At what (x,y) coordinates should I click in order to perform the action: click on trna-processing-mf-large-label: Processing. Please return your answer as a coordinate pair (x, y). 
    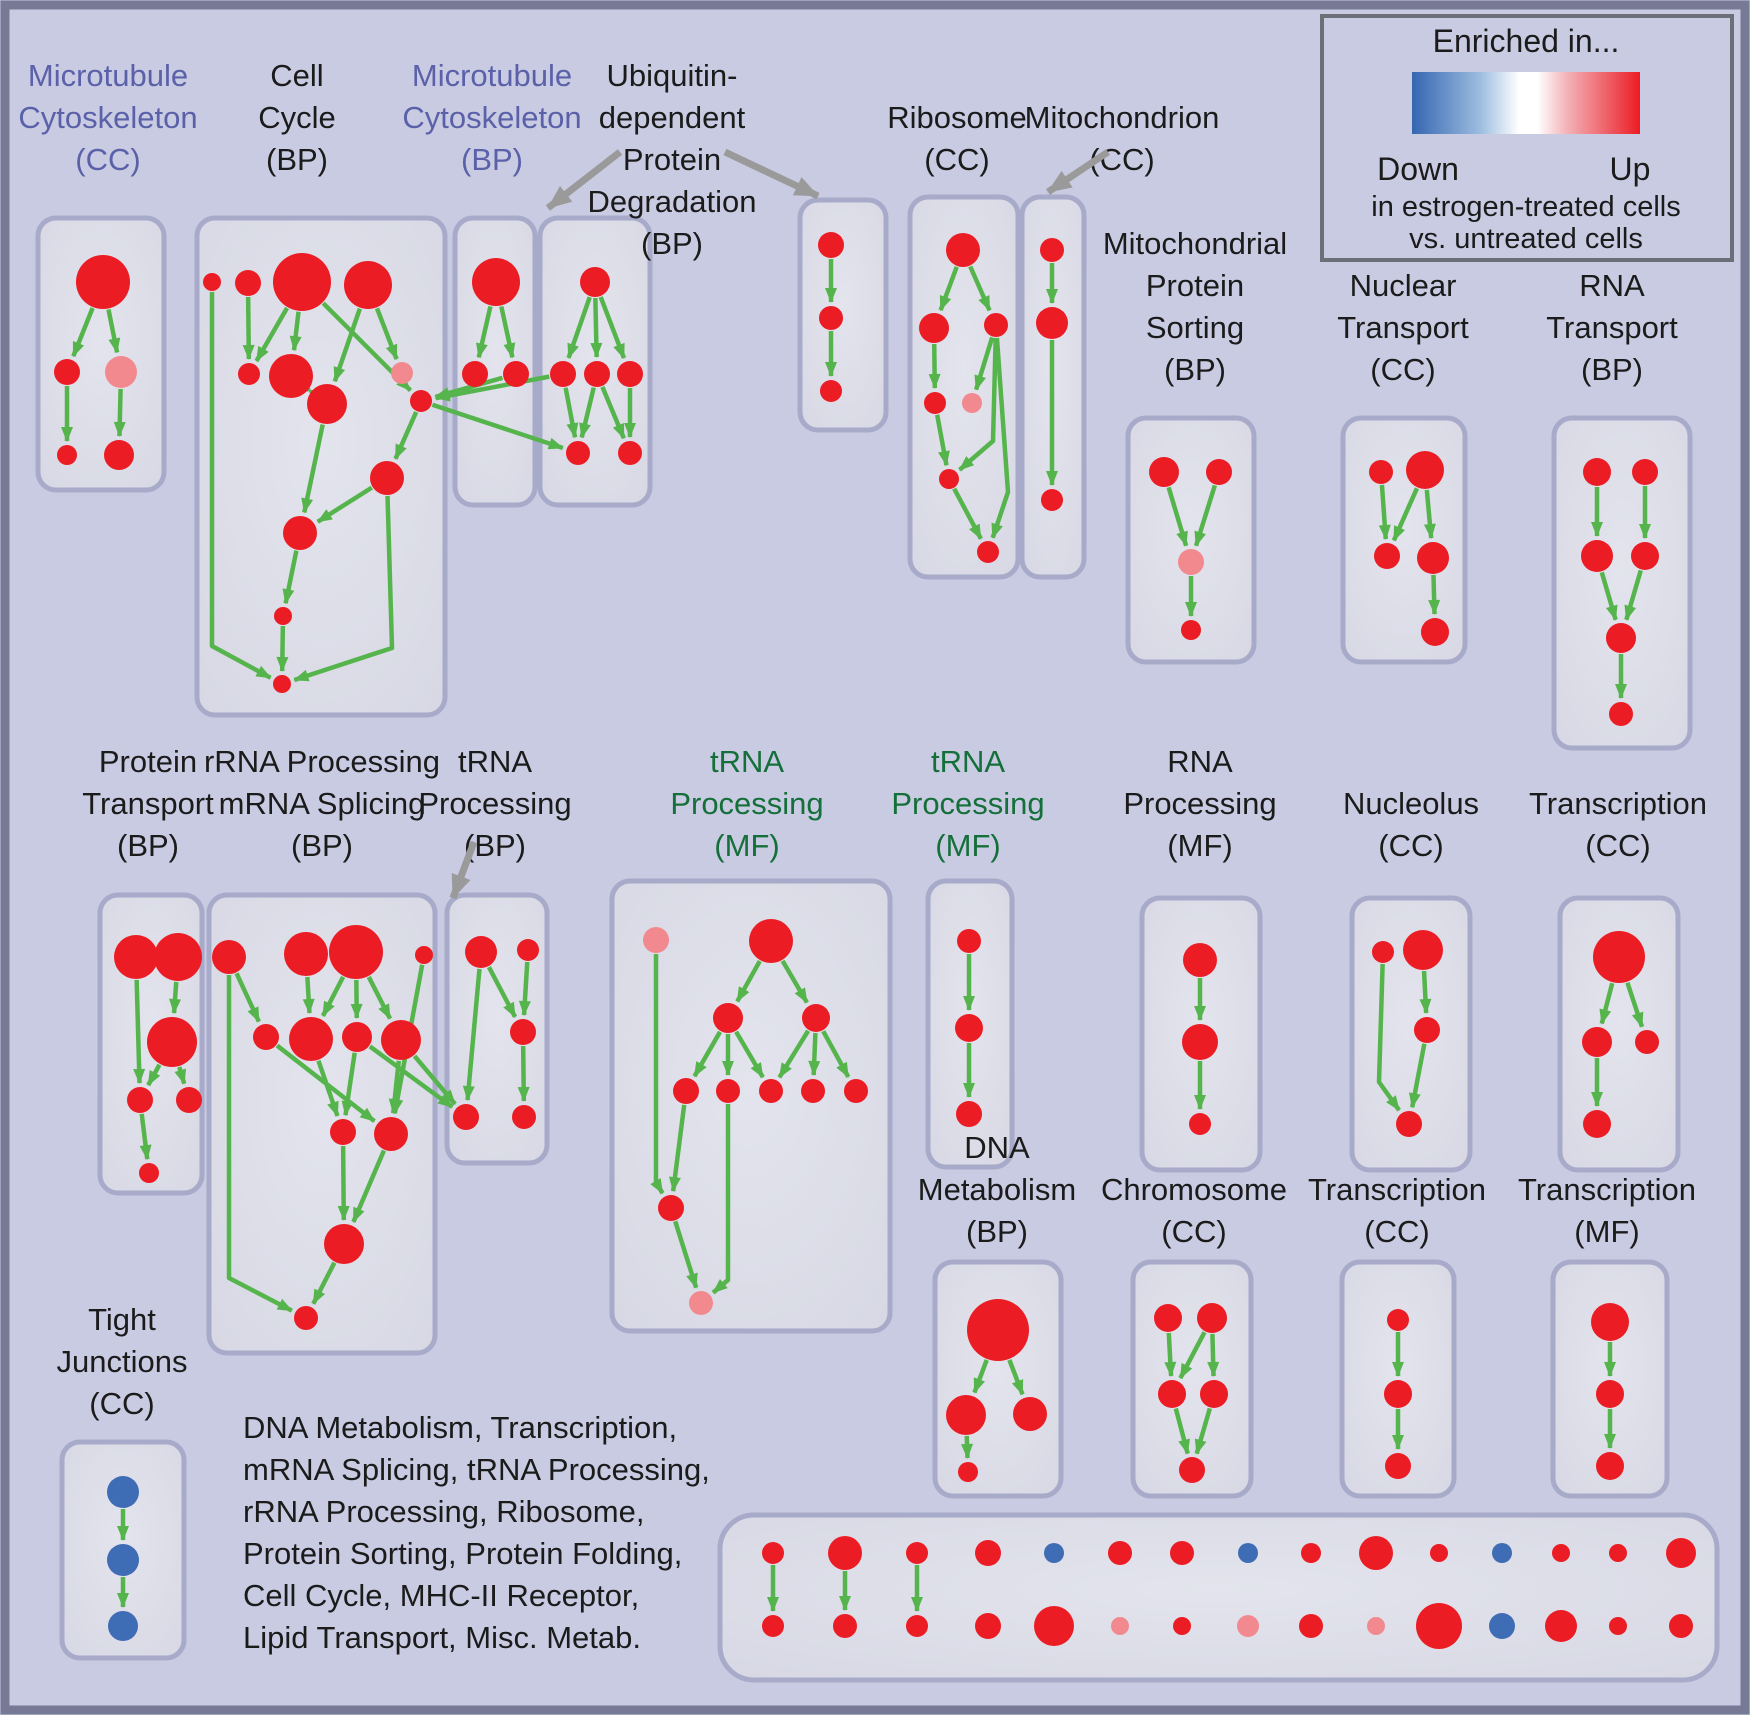
    Looking at the image, I should click on (746, 803).